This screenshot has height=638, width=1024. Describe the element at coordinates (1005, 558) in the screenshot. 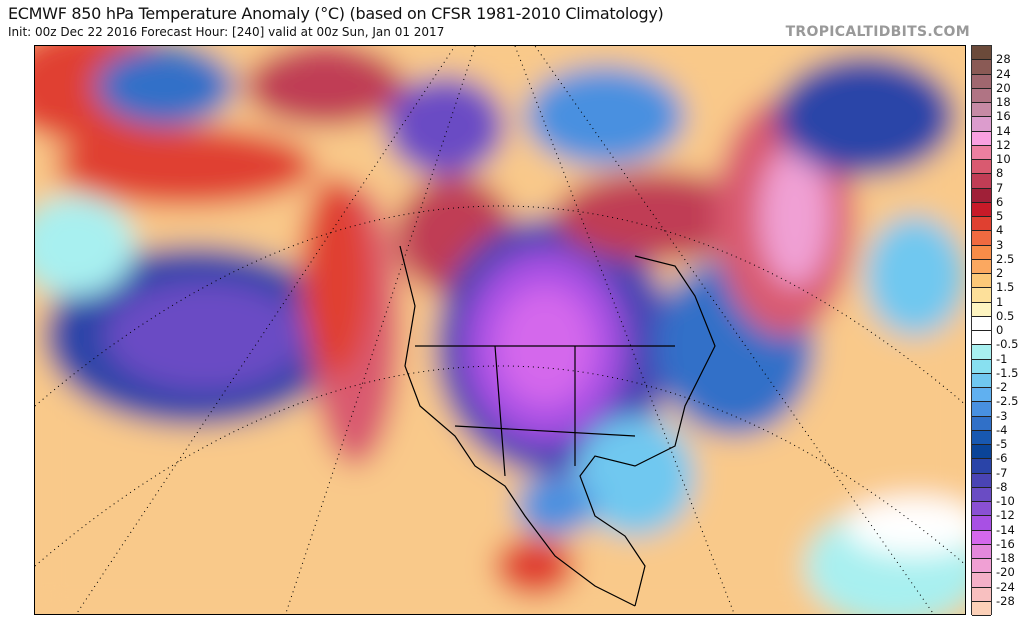

I see `colorbar-label: -18` at that location.